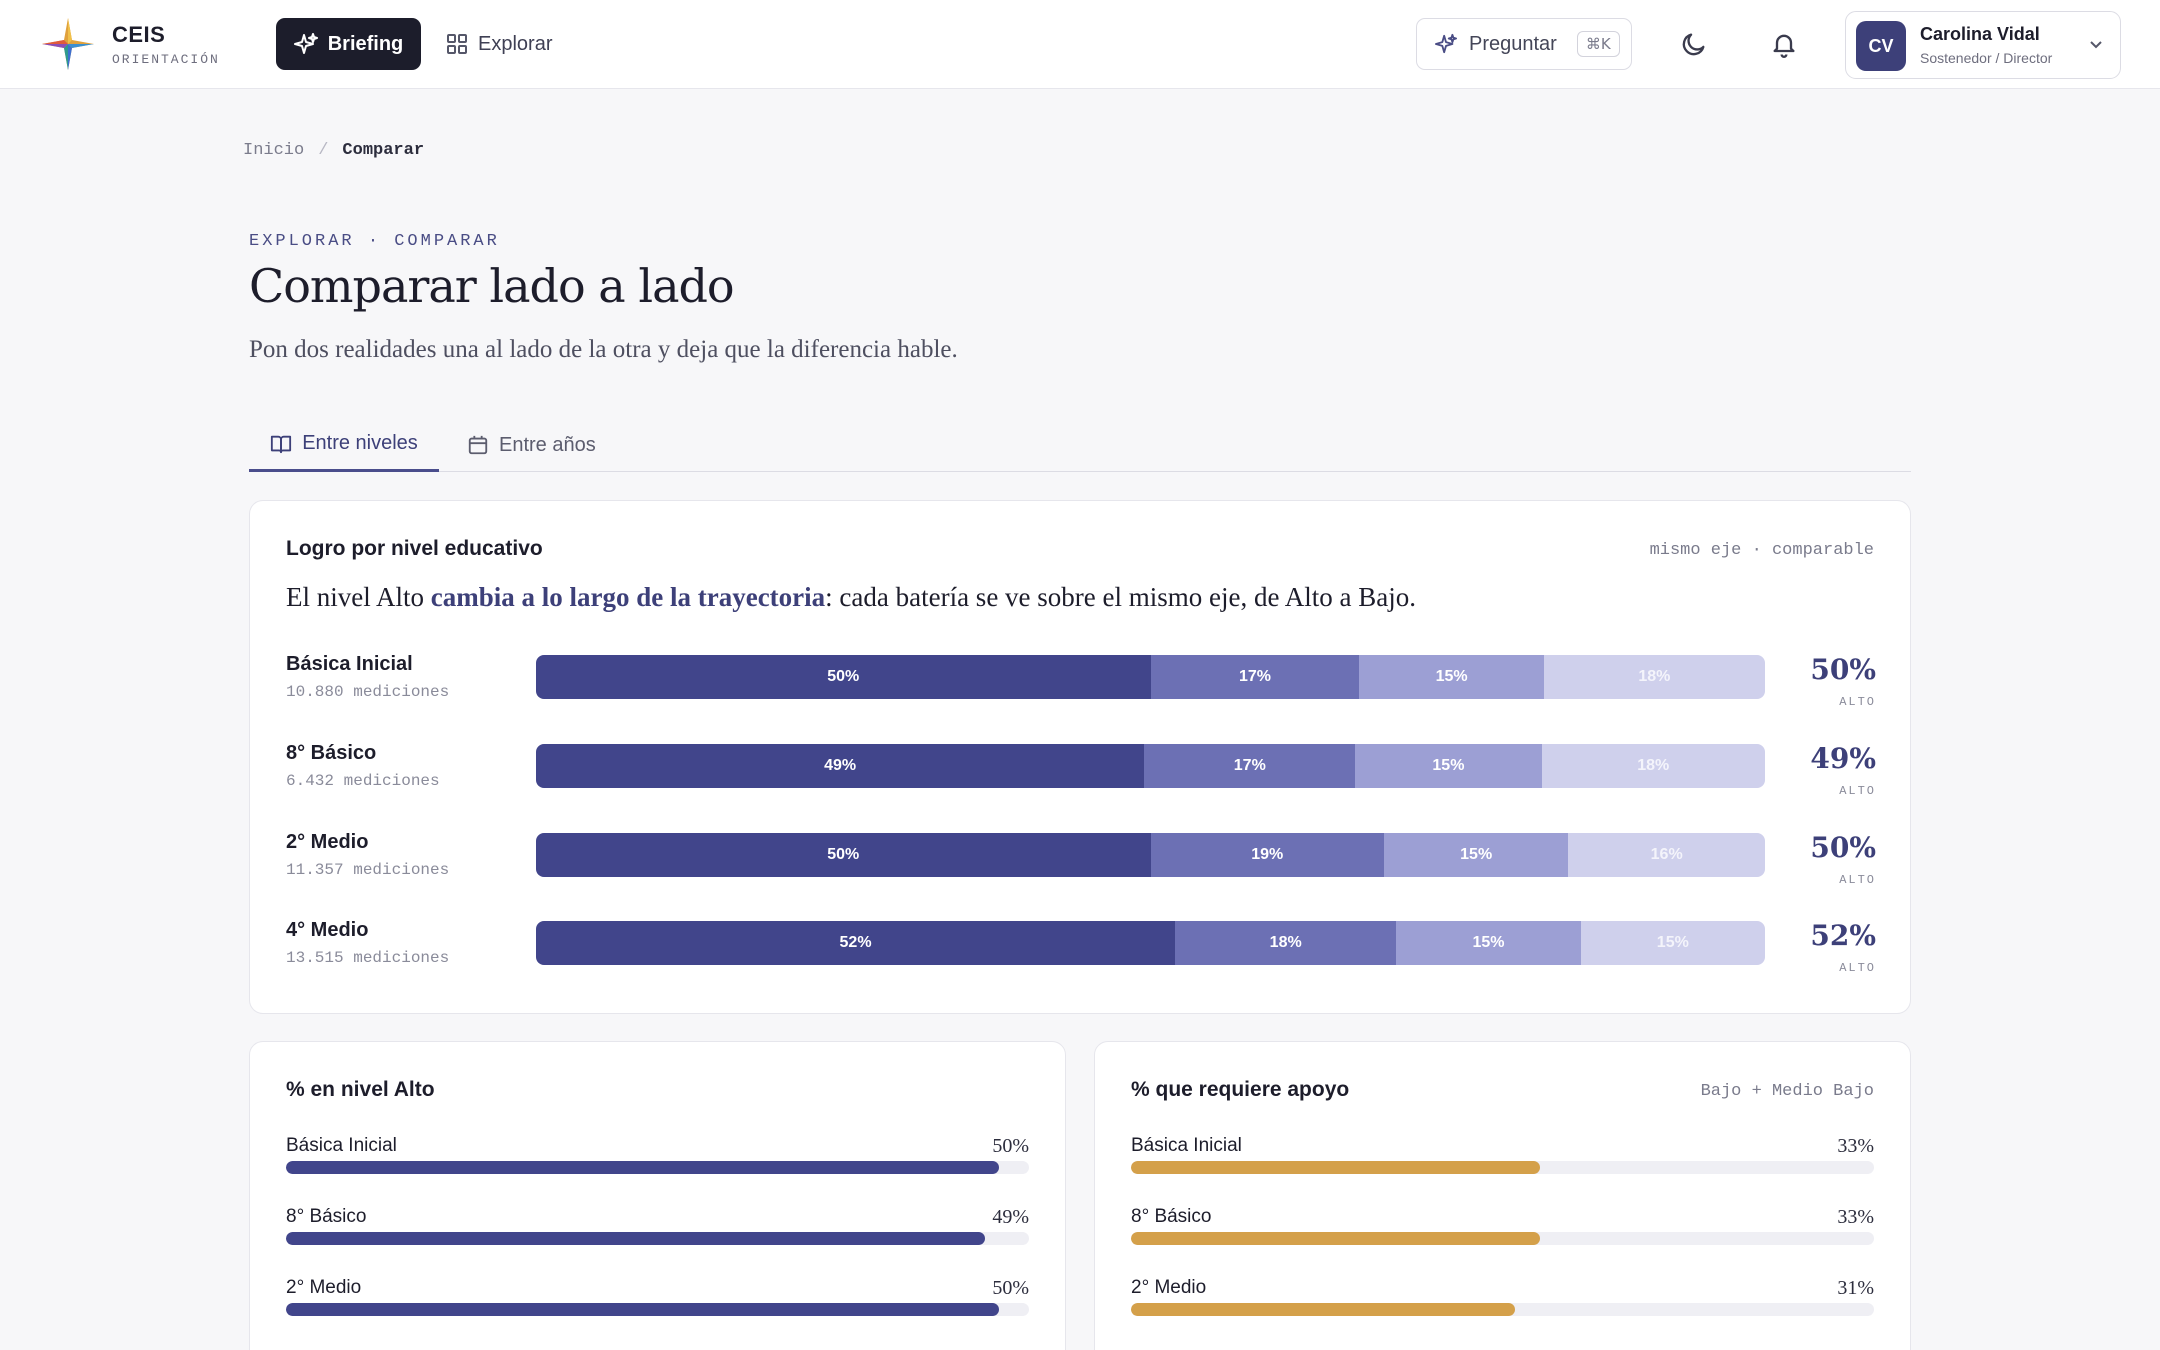 Image resolution: width=2160 pixels, height=1350 pixels. Describe the element at coordinates (1983, 45) in the screenshot. I see `user-menu: CV Carolina Vidal Sostenedor / Director` at that location.